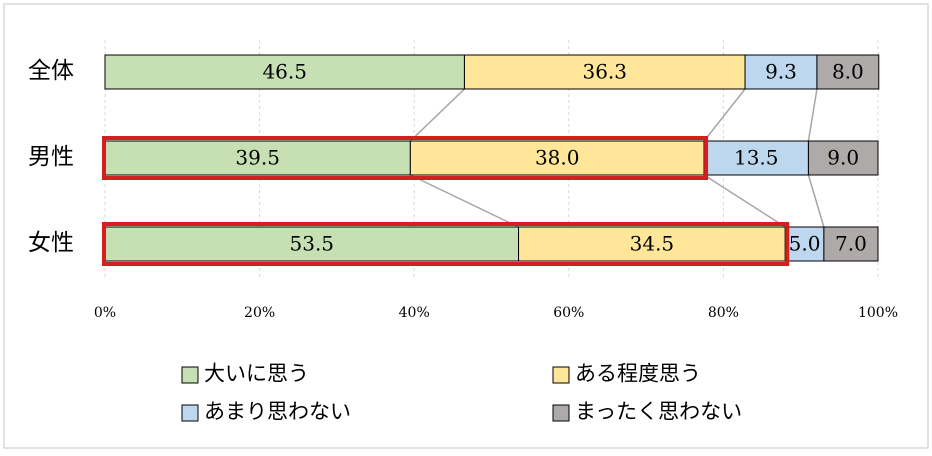  What do you see at coordinates (257, 158) in the screenshot?
I see `data-label: 39.5` at bounding box center [257, 158].